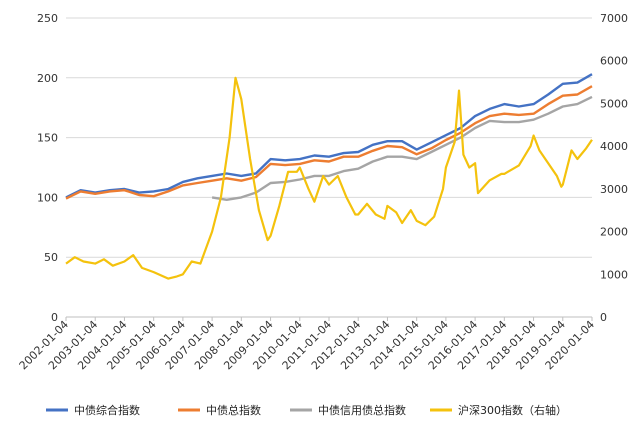  I want to click on left-tick-label: 0, so click(54, 317).